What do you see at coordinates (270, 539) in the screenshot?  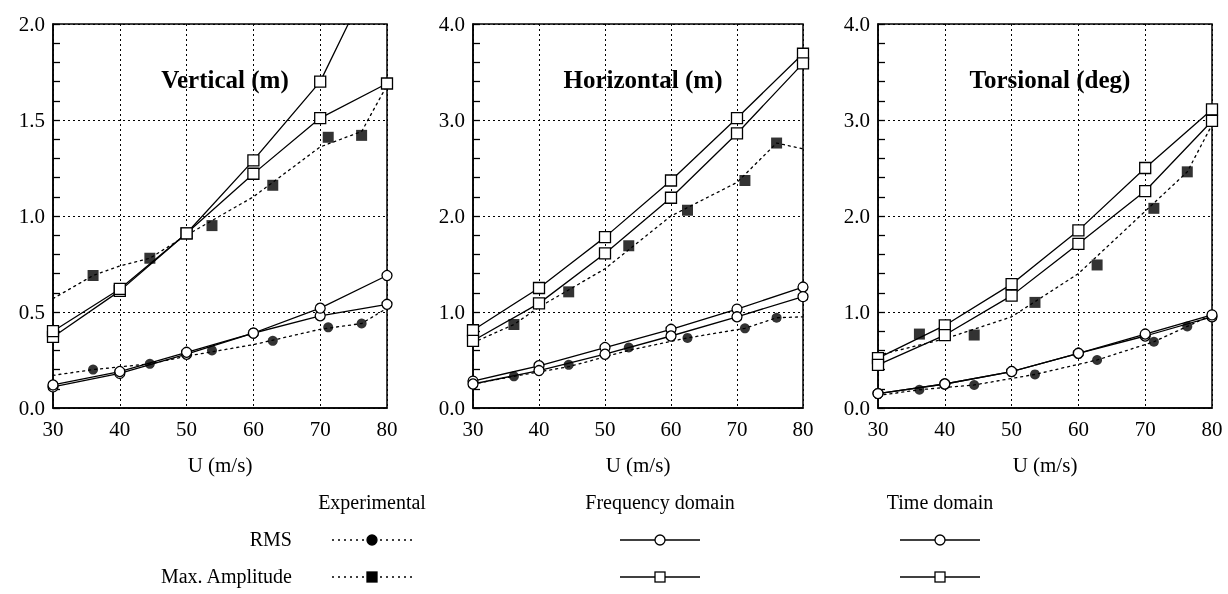 I see `text: RMS` at bounding box center [270, 539].